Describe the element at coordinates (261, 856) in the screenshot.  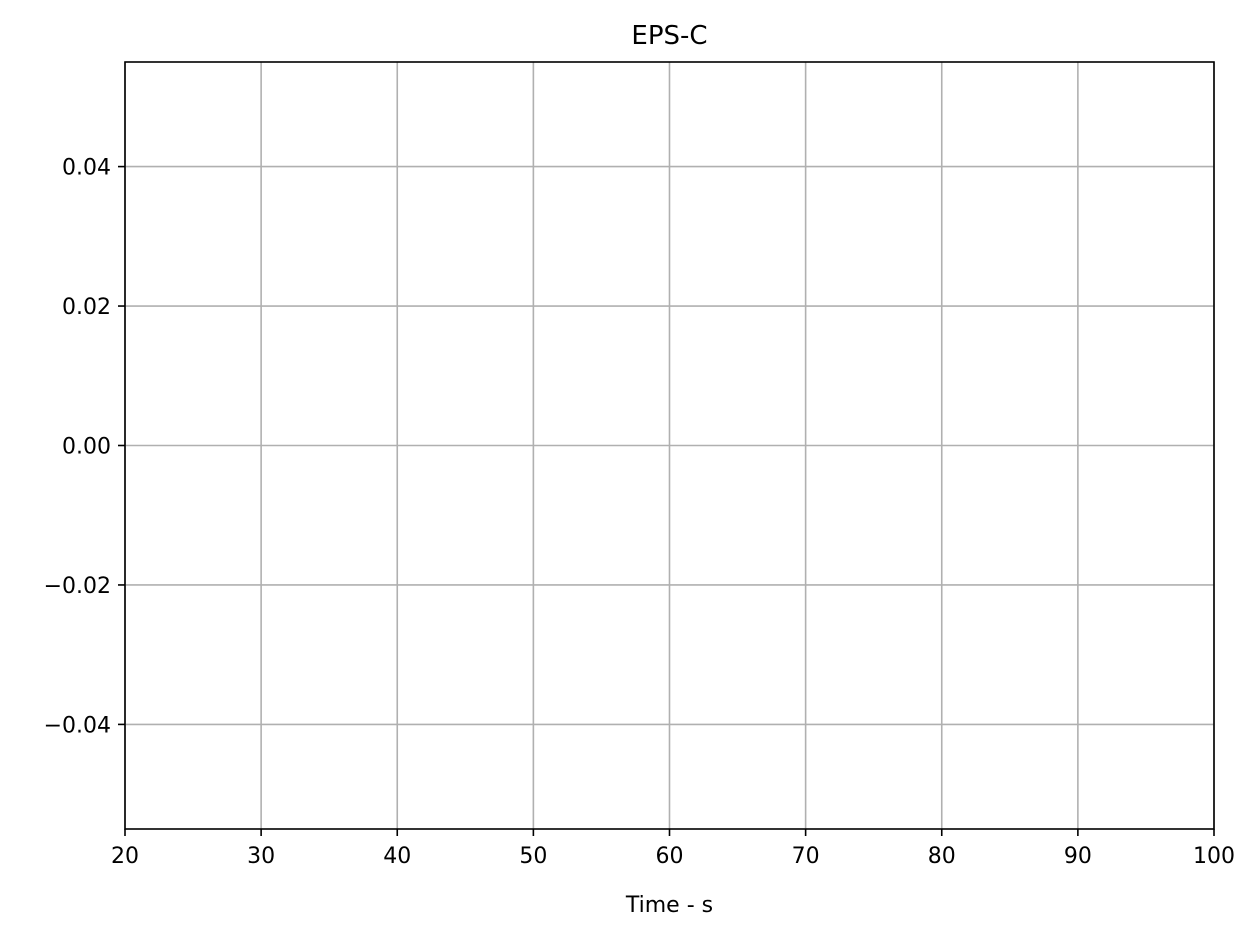
I see `x-tick-label: 30` at that location.